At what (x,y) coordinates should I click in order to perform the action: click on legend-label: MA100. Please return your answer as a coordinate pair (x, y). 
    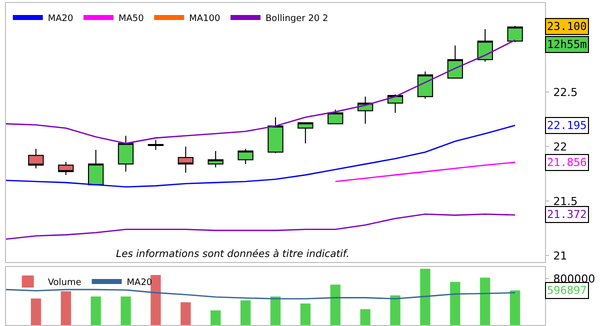
    Looking at the image, I should click on (205, 19).